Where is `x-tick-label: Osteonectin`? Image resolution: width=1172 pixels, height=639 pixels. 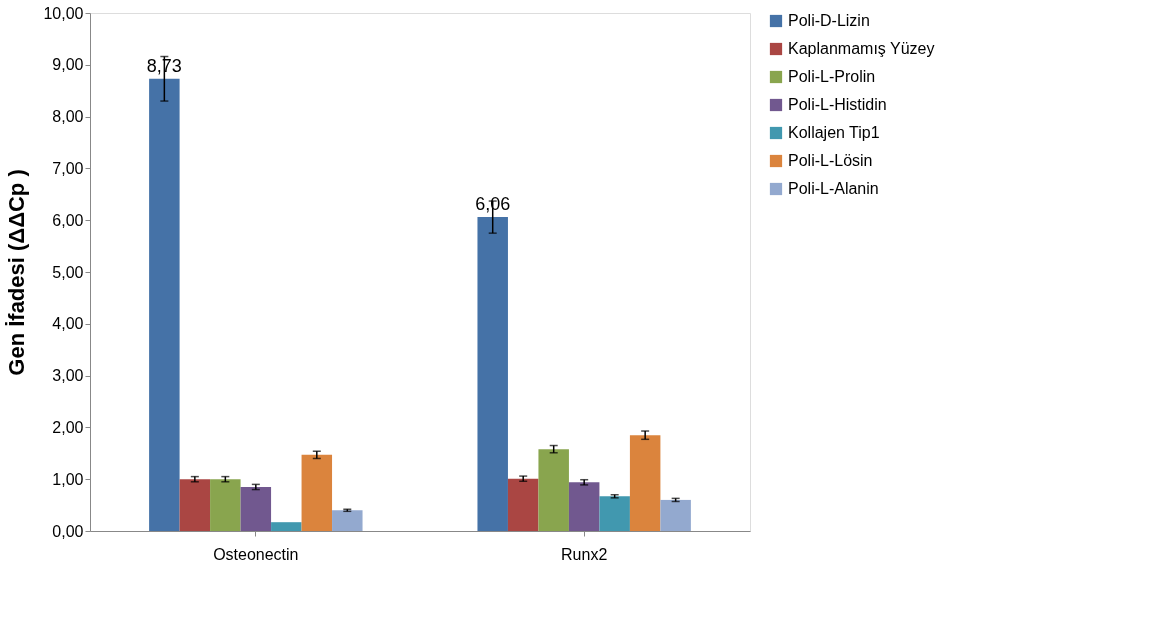 x-tick-label: Osteonectin is located at coordinates (256, 554).